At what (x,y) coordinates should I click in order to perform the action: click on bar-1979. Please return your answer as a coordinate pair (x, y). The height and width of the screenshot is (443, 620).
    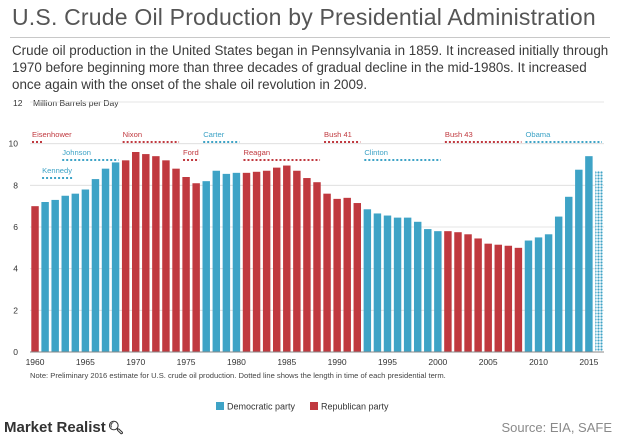
    Looking at the image, I should click on (226, 262).